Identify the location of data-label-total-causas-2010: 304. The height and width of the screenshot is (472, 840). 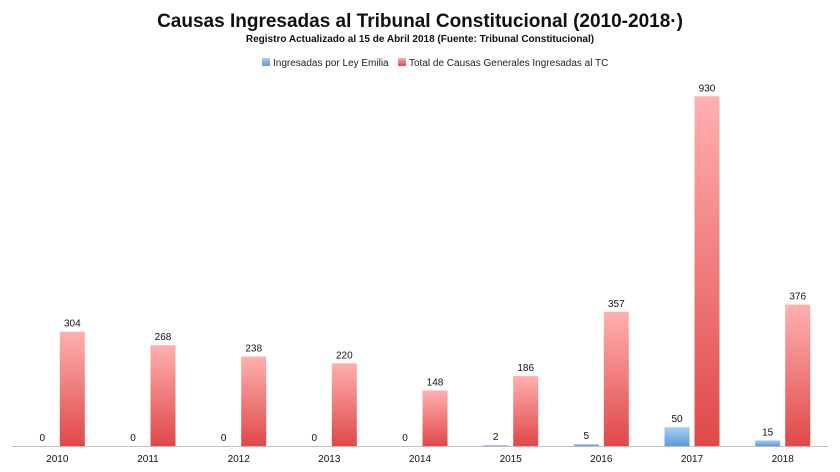
(72, 324).